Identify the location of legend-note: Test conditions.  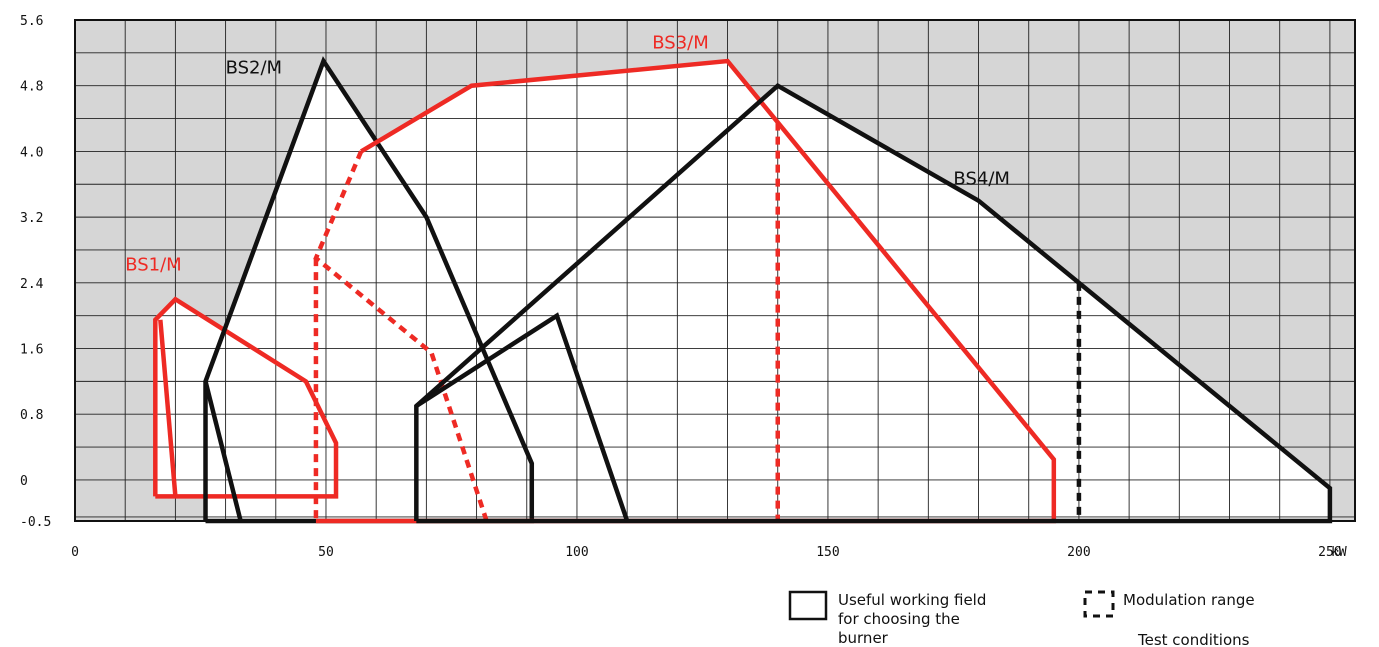
(1193, 639).